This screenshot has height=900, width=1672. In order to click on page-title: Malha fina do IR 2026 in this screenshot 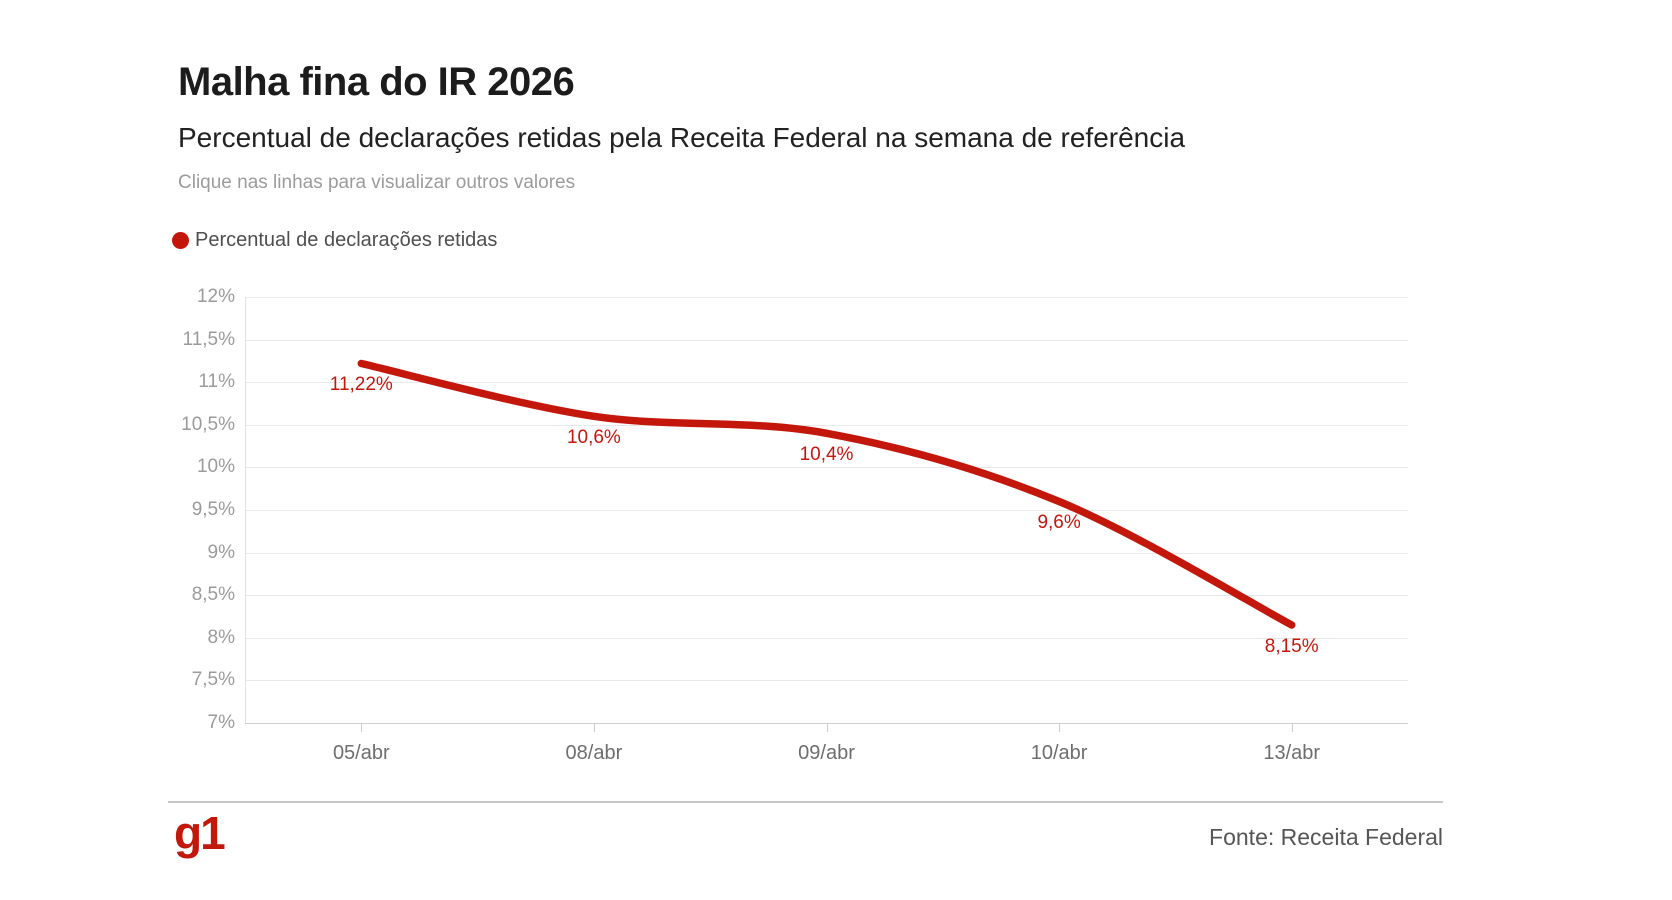, I will do `click(376, 82)`.